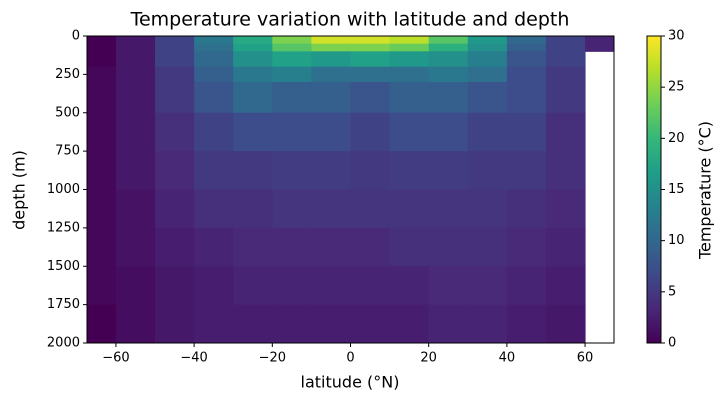 This screenshot has width=727, height=403. Describe the element at coordinates (193, 358) in the screenshot. I see `x-tick-label: −40` at that location.